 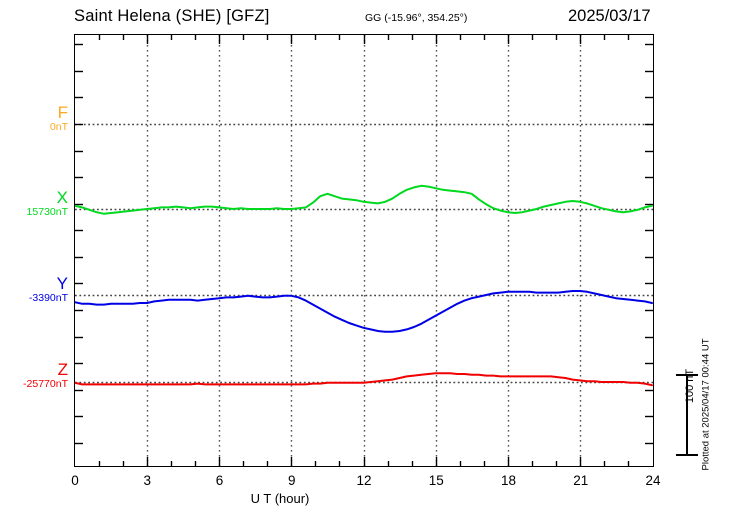 What do you see at coordinates (38, 376) in the screenshot?
I see `component-label-z: Z -25770nT` at bounding box center [38, 376].